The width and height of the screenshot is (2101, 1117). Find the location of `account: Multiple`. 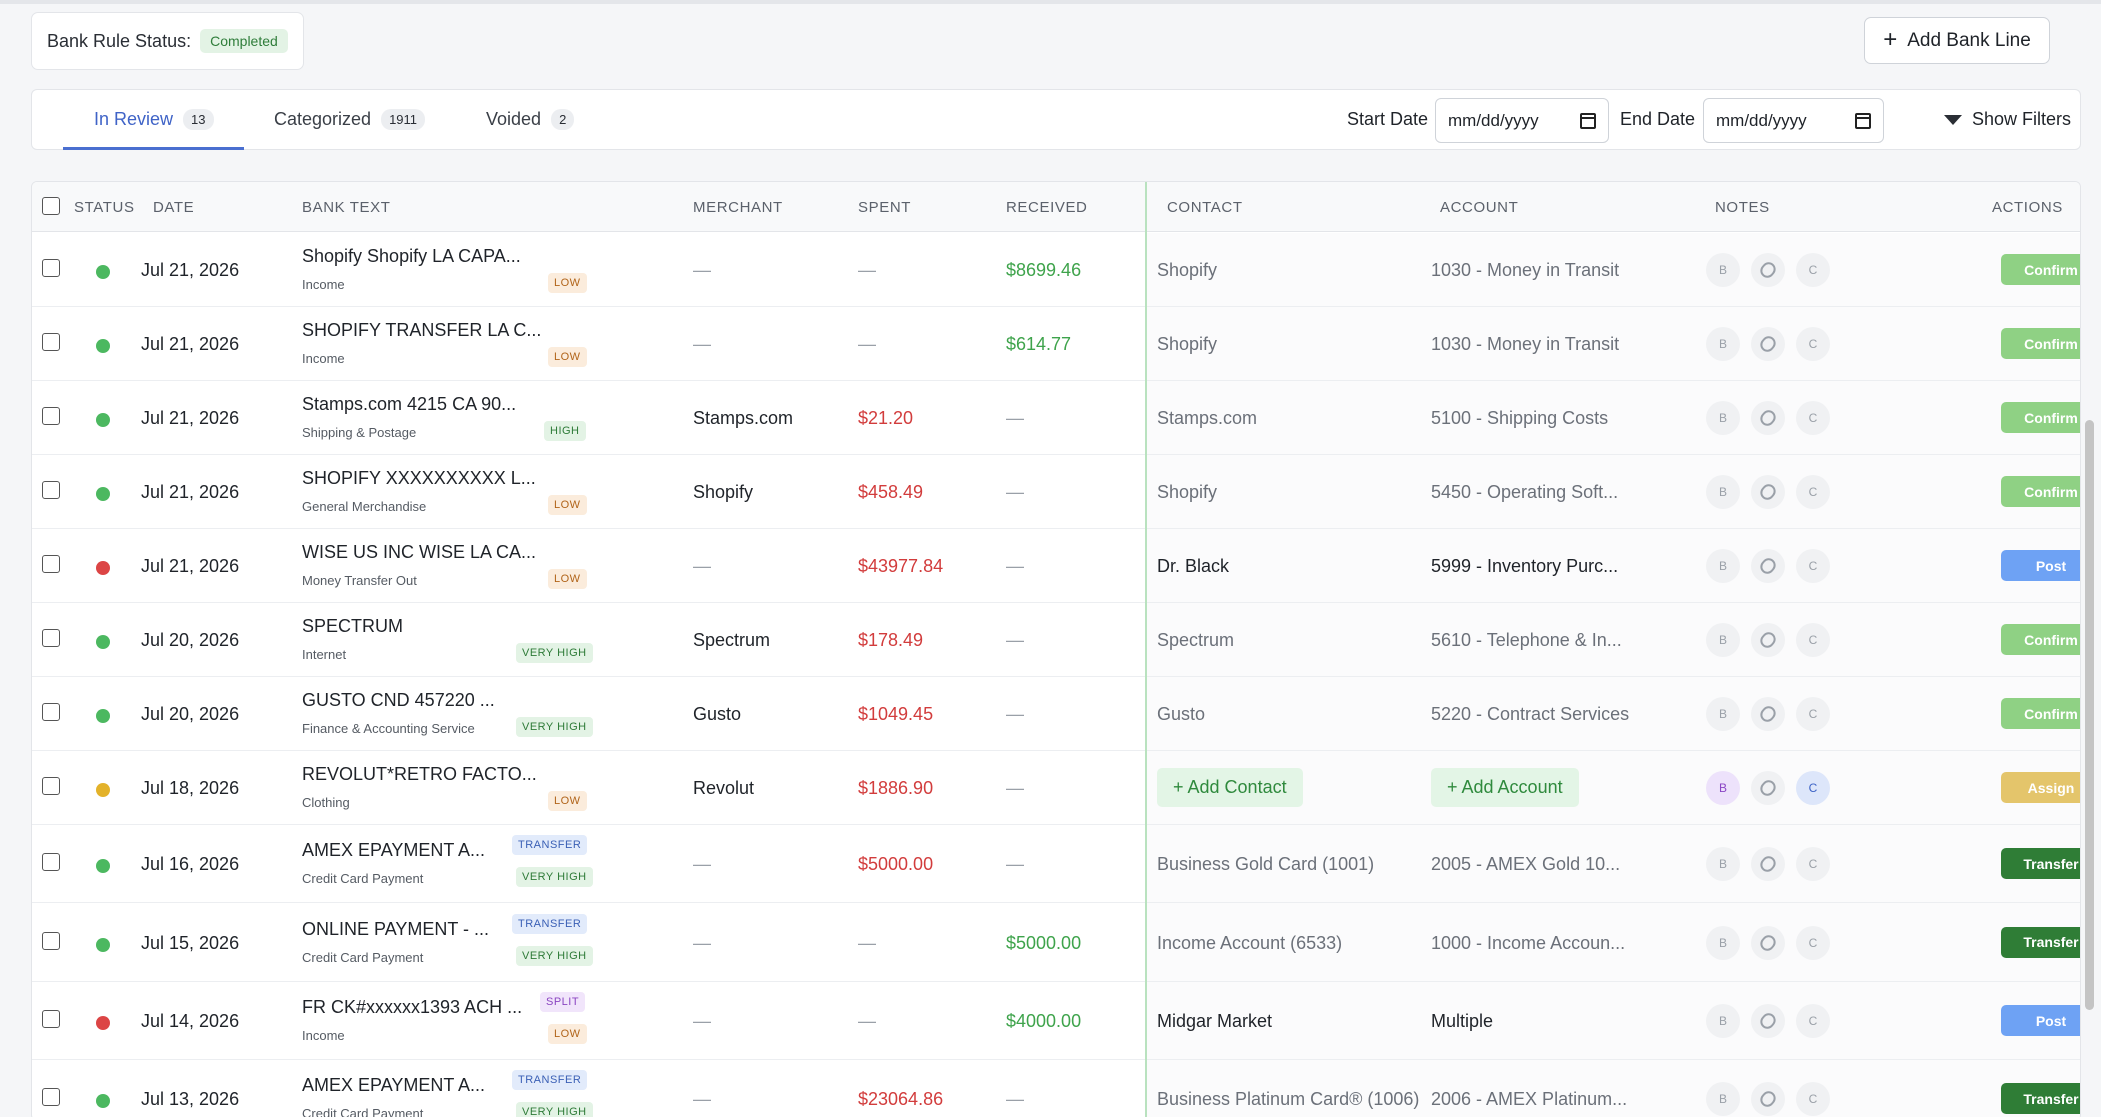

account: Multiple is located at coordinates (1462, 1021).